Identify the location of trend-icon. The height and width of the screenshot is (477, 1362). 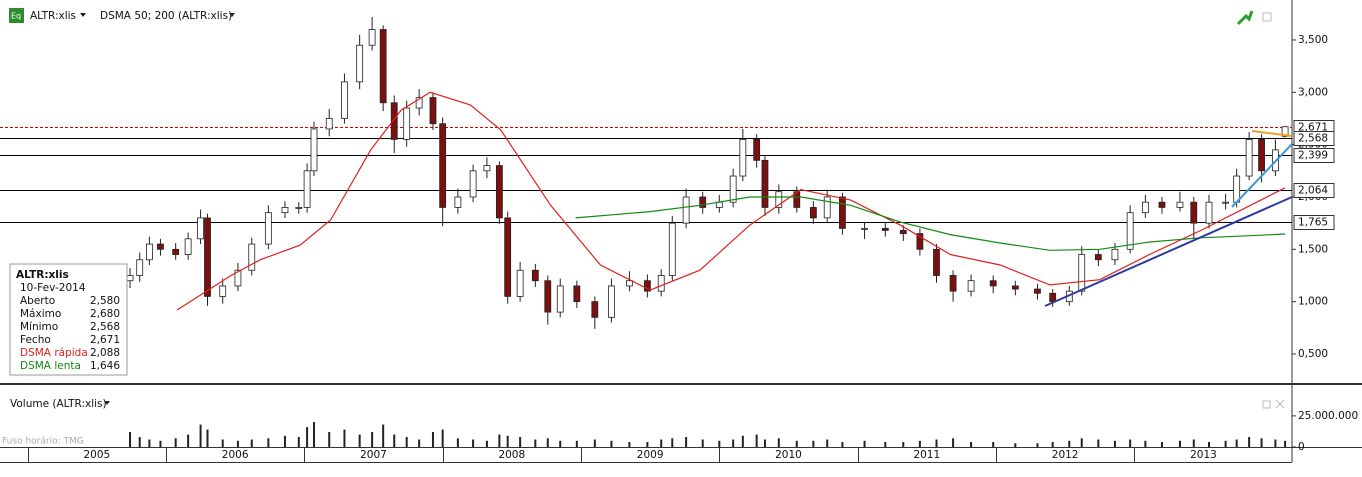
(1245, 18).